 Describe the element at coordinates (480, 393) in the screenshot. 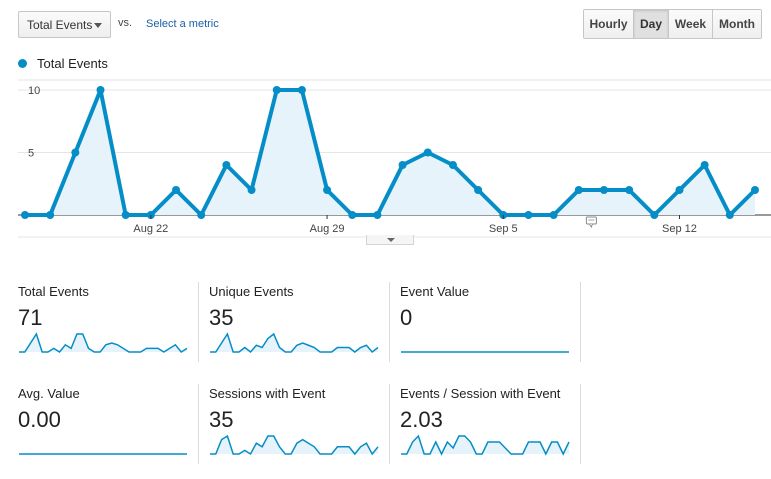

I see `scorecard-title: Events / Session with Event` at that location.